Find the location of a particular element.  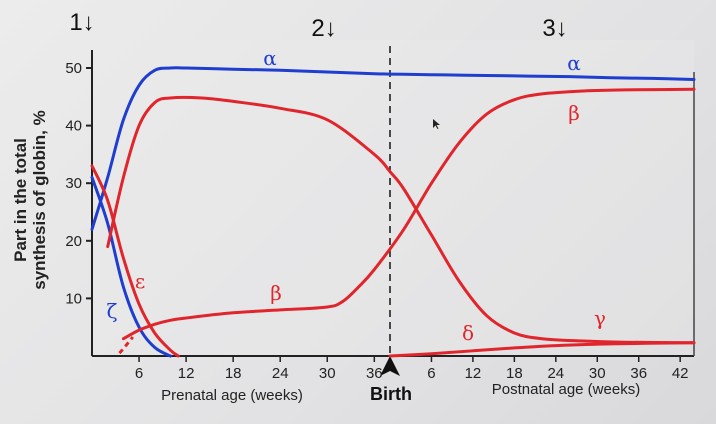

phase-marker-2: 2↓ is located at coordinates (323, 28).